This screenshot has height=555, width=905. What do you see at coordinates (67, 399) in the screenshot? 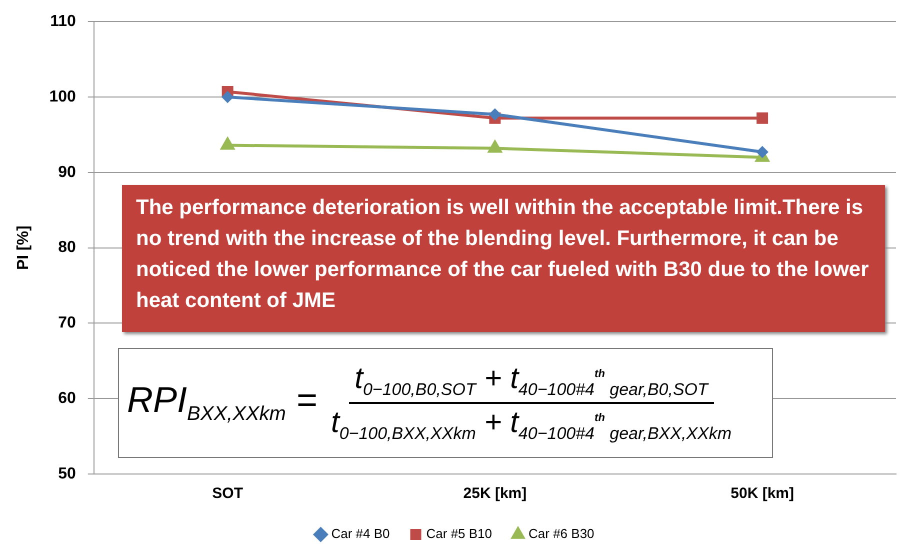
I see `y-tick-label: 60` at bounding box center [67, 399].